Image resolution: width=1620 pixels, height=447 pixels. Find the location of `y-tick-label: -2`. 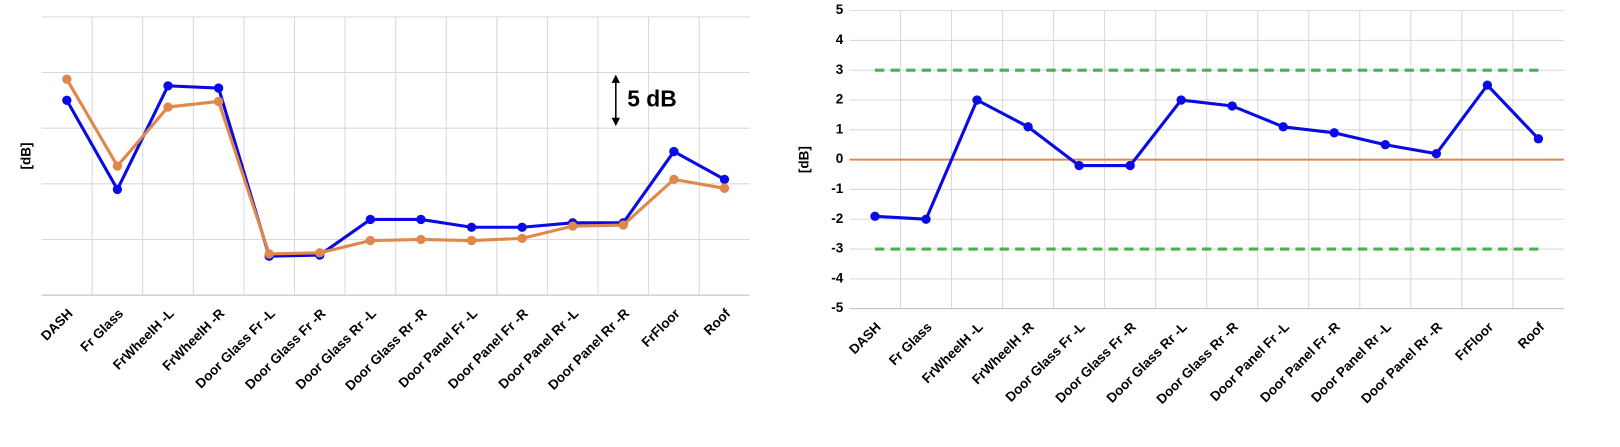

y-tick-label: -2 is located at coordinates (837, 218).